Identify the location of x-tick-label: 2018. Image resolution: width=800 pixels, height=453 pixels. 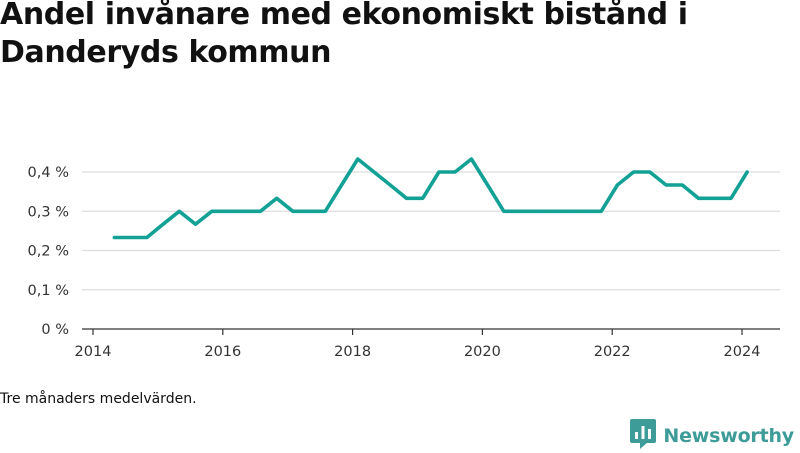
(352, 352).